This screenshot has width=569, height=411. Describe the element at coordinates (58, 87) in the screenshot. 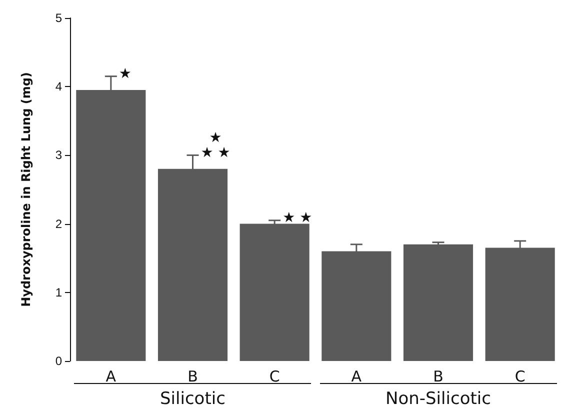

I see `y-tick-label: 4` at that location.